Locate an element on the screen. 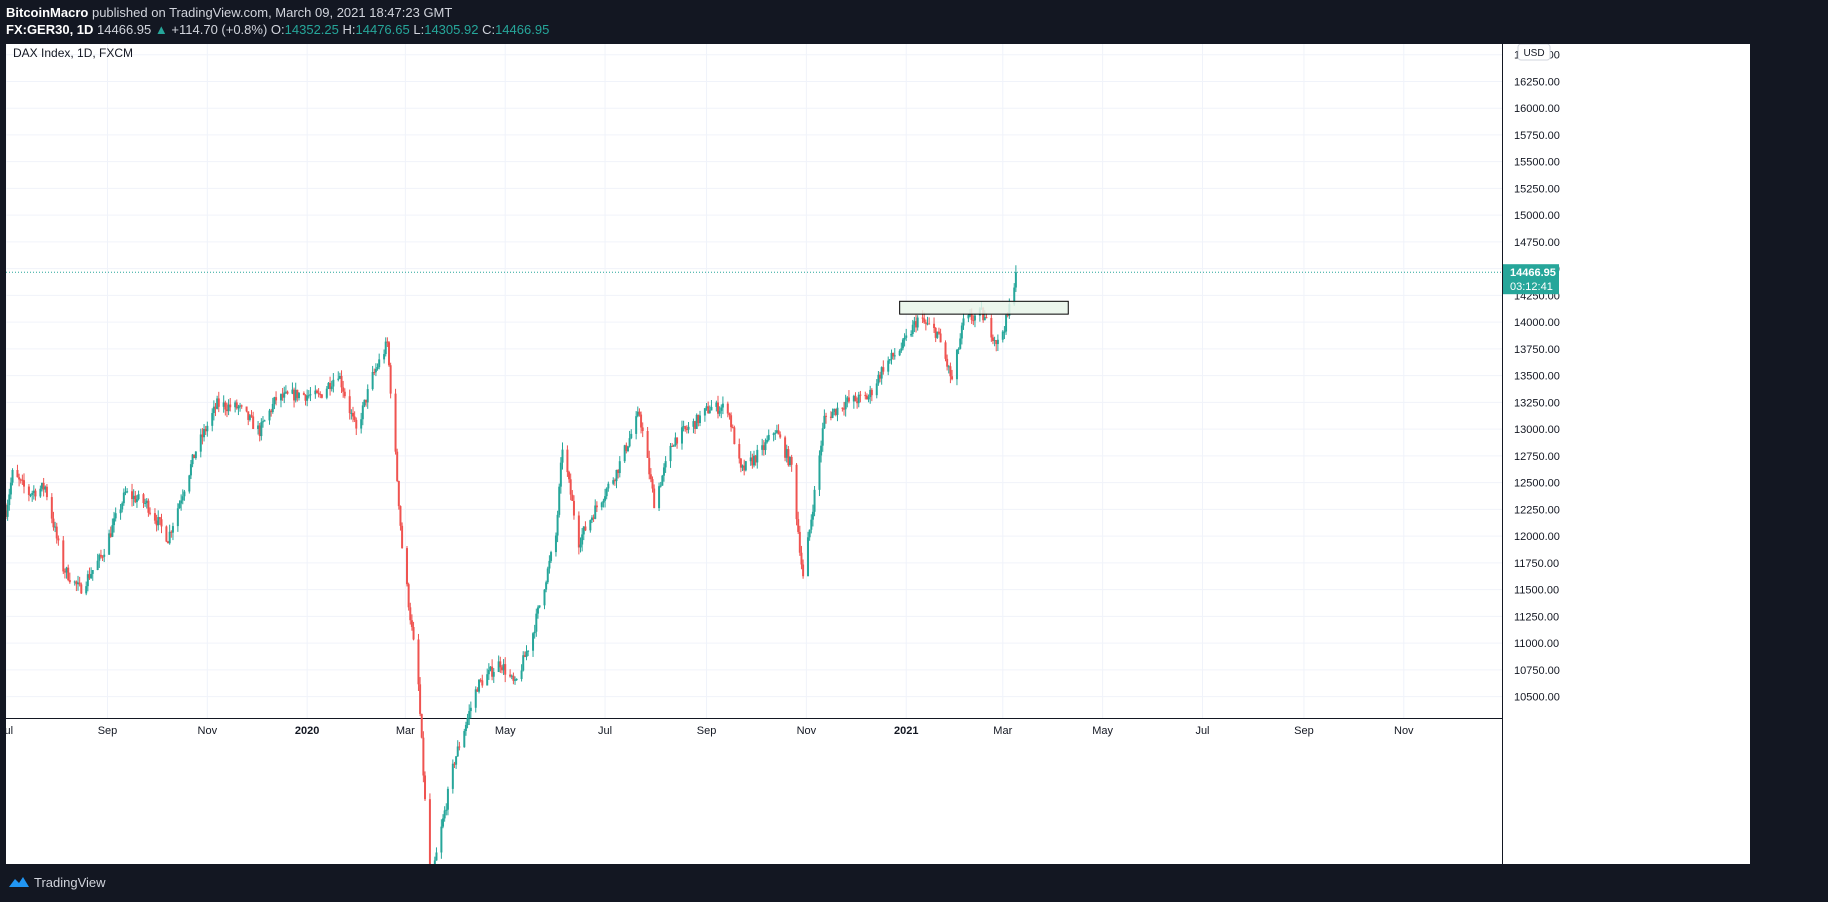  y-tick-label: 13500.00 is located at coordinates (1537, 377).